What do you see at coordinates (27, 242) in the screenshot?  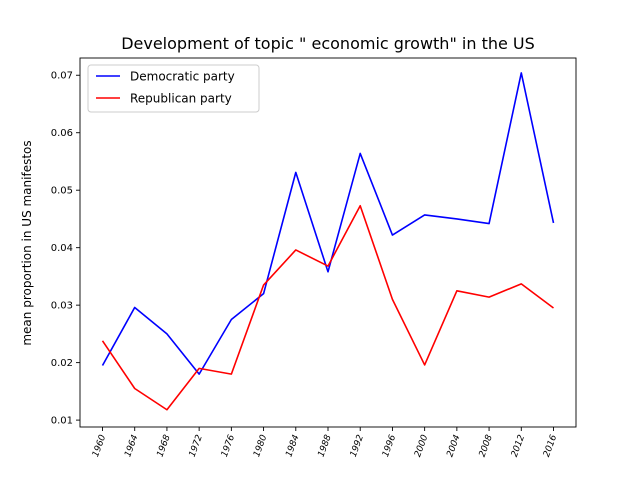 I see `y-axis-label: mean proportion in US manifestos` at bounding box center [27, 242].